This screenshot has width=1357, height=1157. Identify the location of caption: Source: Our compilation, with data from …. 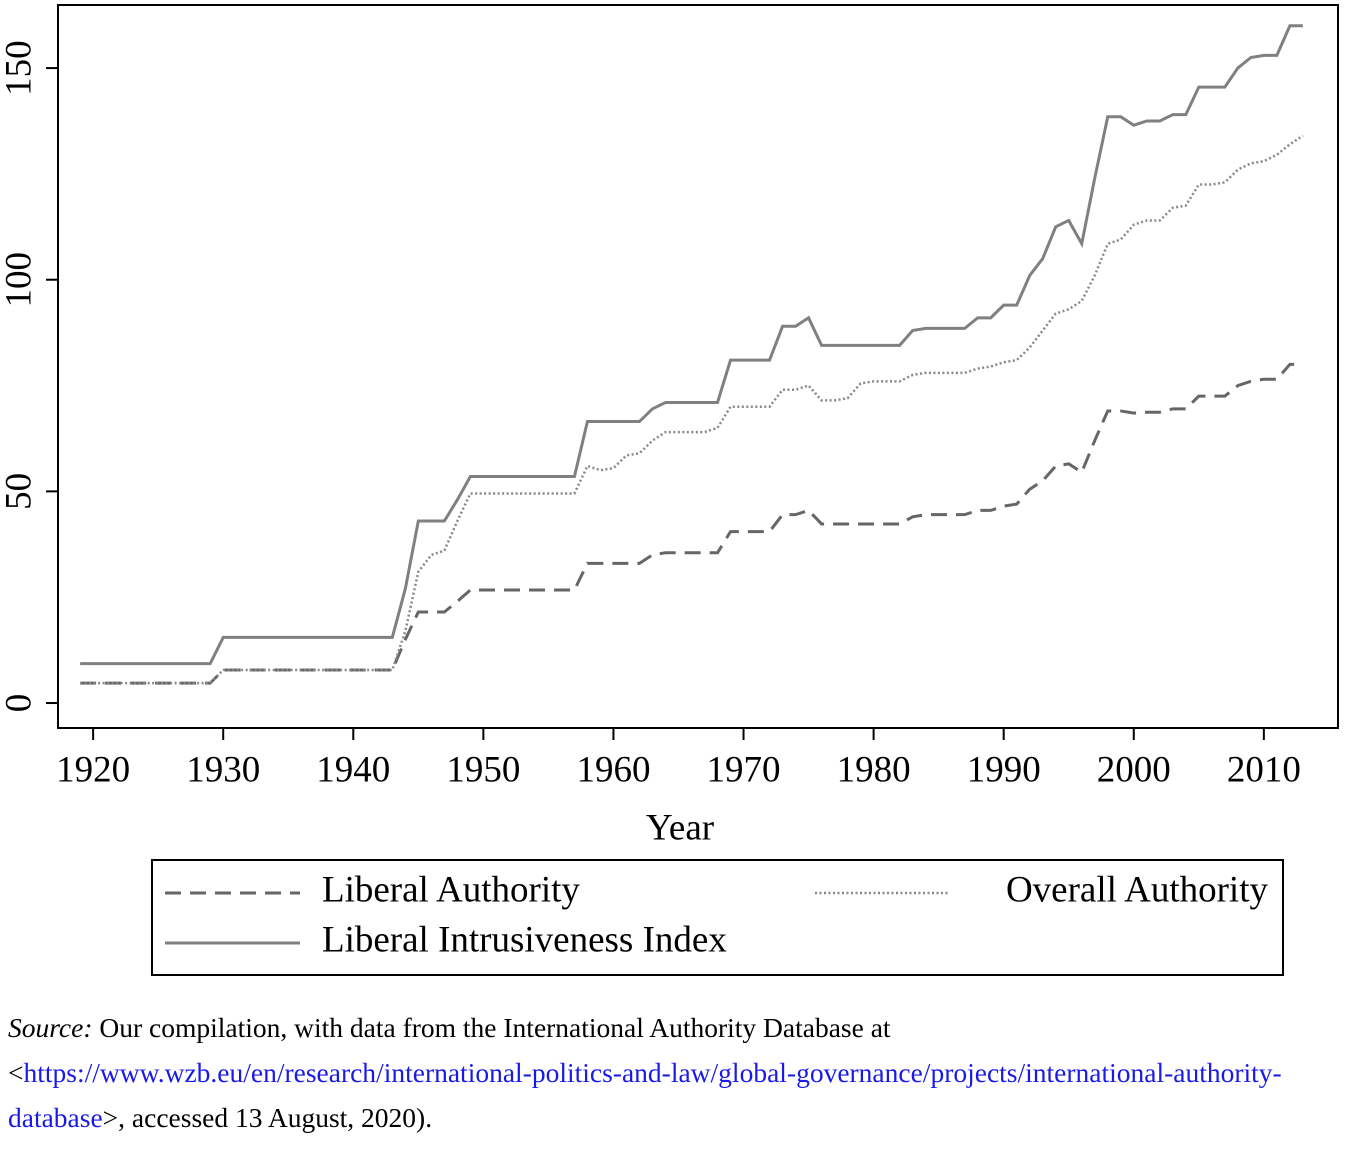
(650, 1072).